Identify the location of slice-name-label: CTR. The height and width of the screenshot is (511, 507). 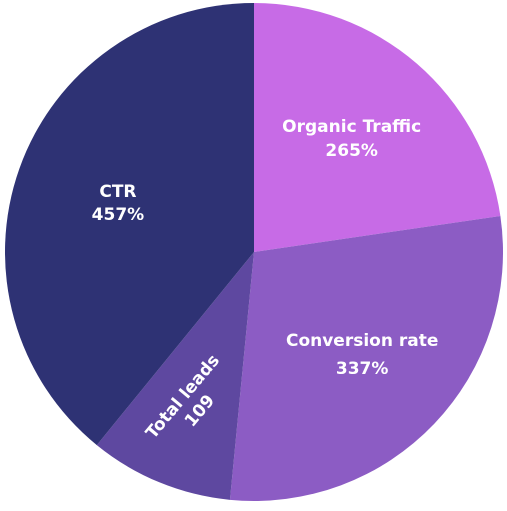
(117, 192).